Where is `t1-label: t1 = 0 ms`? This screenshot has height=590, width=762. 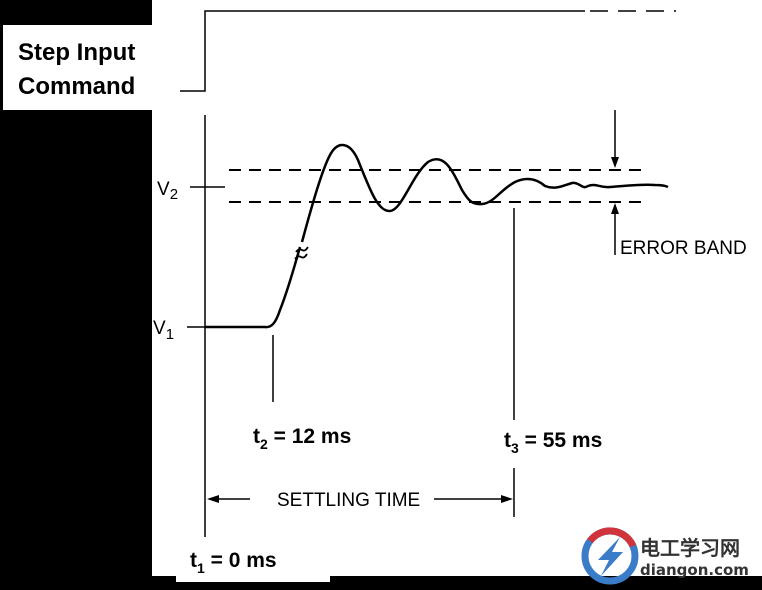
t1-label: t1 = 0 ms is located at coordinates (233, 562).